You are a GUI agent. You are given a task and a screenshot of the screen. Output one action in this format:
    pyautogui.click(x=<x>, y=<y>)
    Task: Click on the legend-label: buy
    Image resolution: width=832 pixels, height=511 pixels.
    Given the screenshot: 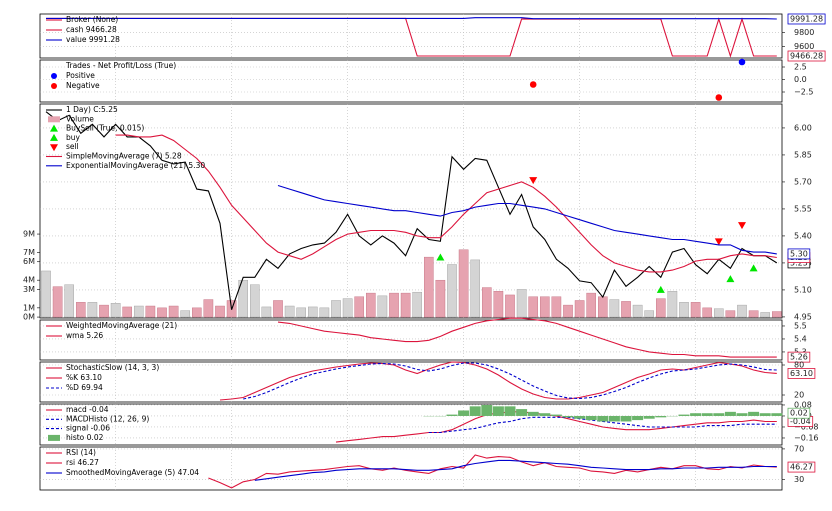 What is the action you would take?
    pyautogui.click(x=73, y=137)
    